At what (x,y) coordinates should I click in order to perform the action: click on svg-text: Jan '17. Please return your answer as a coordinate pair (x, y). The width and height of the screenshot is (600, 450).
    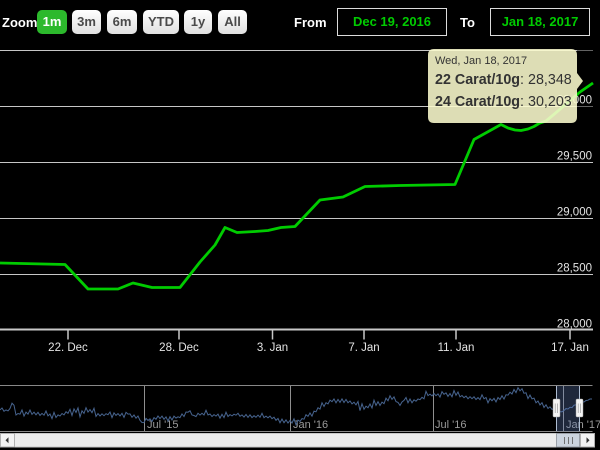
    Looking at the image, I should click on (583, 425).